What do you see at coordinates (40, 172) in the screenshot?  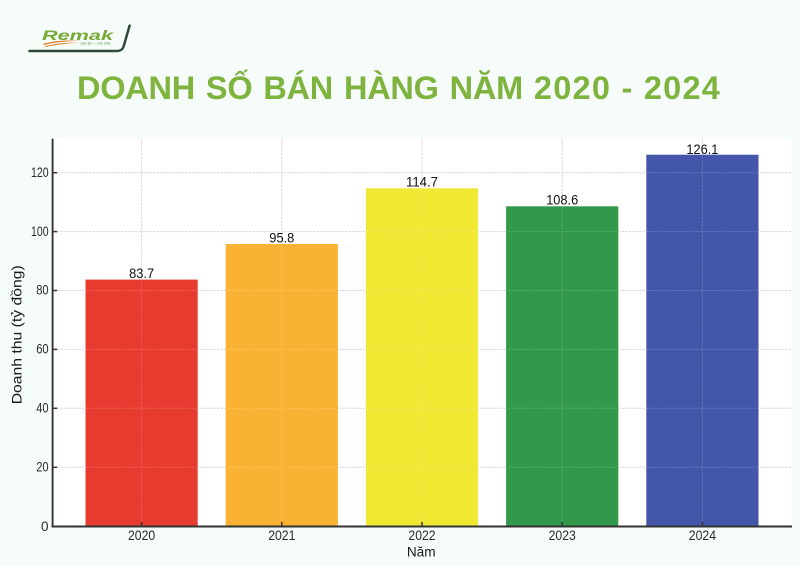 I see `svg-text: 120` at bounding box center [40, 172].